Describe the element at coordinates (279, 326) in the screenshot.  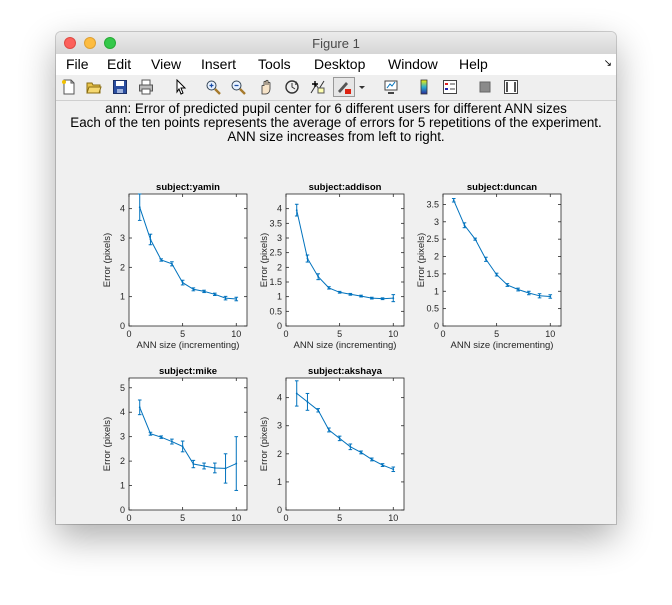
I see `subplot-2-ytick-label: 0` at that location.